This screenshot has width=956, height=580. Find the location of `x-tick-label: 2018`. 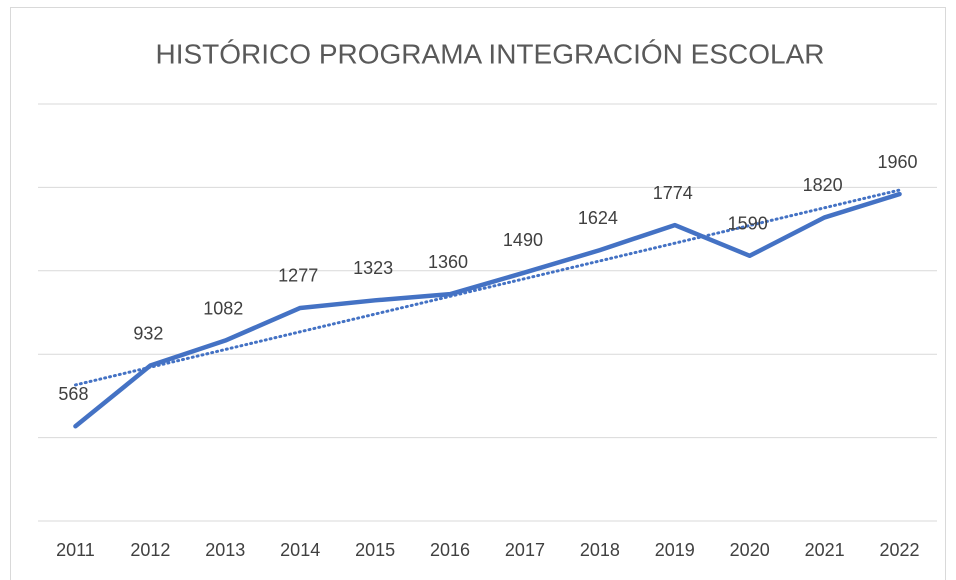

x-tick-label: 2018 is located at coordinates (600, 550).